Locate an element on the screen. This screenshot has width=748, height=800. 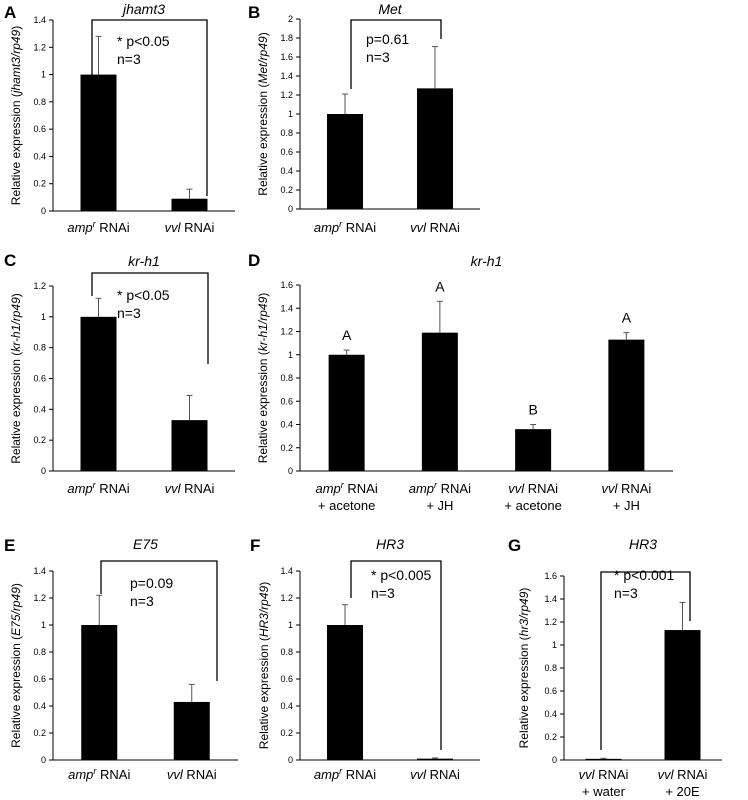
category-label: + 20E is located at coordinates (682, 791).